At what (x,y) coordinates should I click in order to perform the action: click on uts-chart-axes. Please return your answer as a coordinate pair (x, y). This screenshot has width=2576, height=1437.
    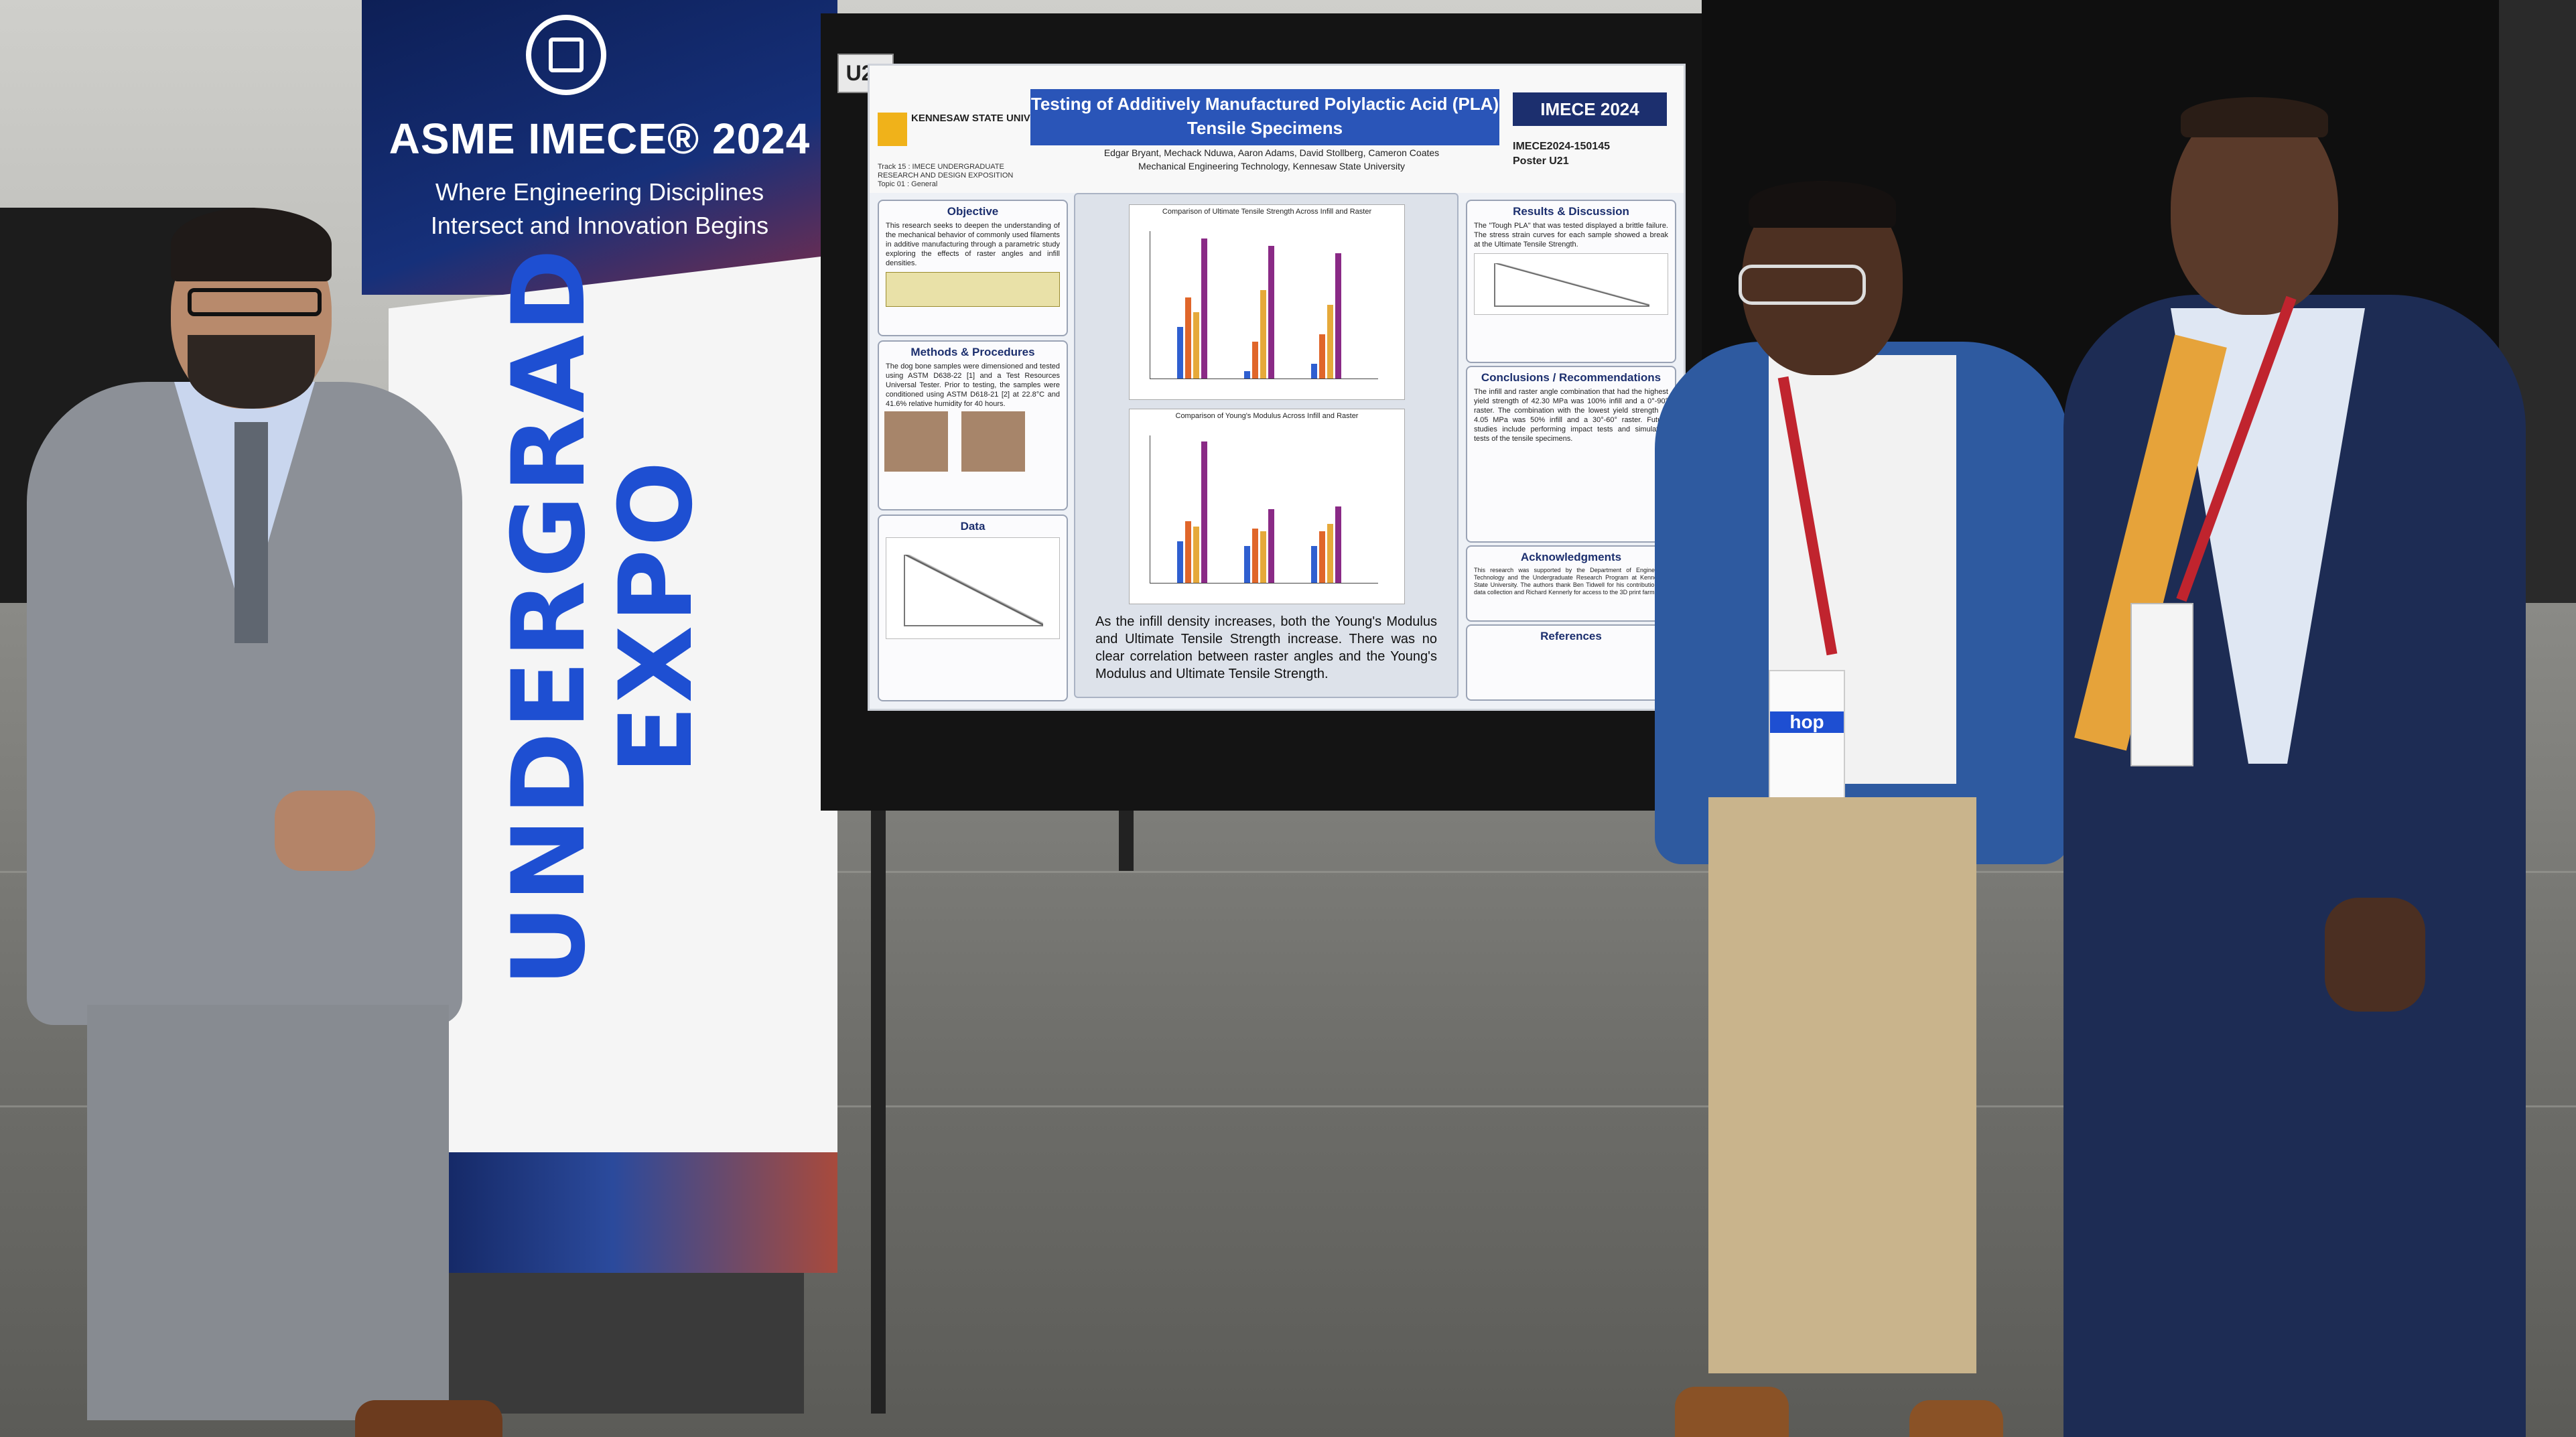
    Looking at the image, I should click on (1264, 305).